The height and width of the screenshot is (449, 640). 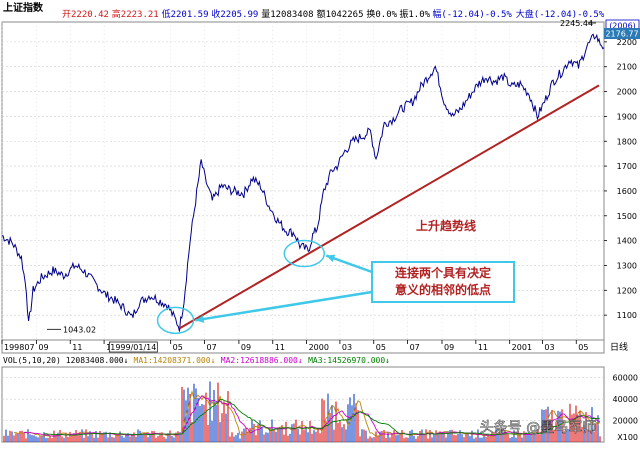 I want to click on date-cursor-label: 1999/01/14, so click(x=133, y=347).